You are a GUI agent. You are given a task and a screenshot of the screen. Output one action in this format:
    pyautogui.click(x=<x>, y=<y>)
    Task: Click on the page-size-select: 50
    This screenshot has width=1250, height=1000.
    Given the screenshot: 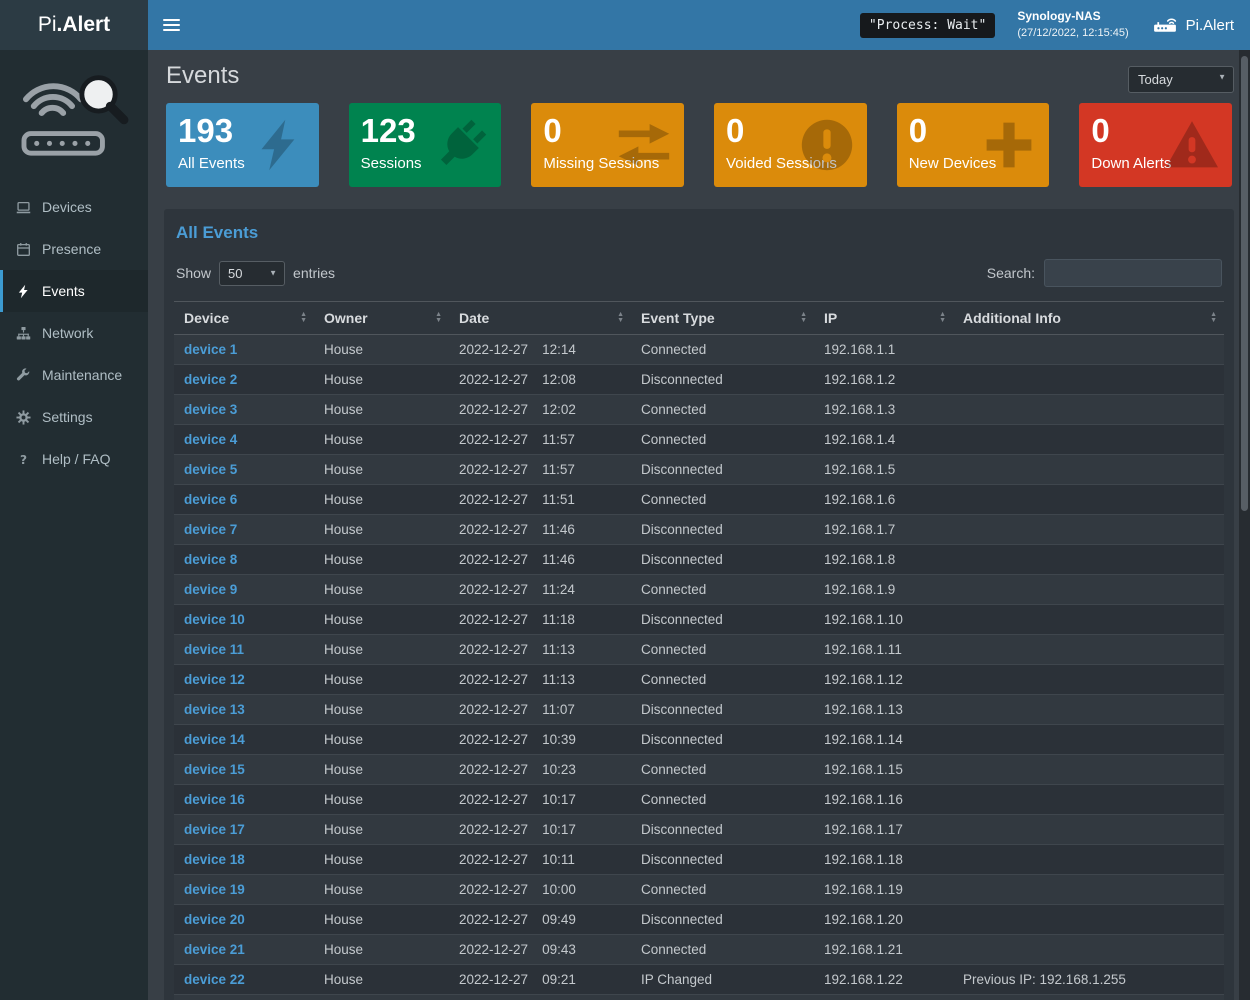 What is the action you would take?
    pyautogui.click(x=252, y=273)
    